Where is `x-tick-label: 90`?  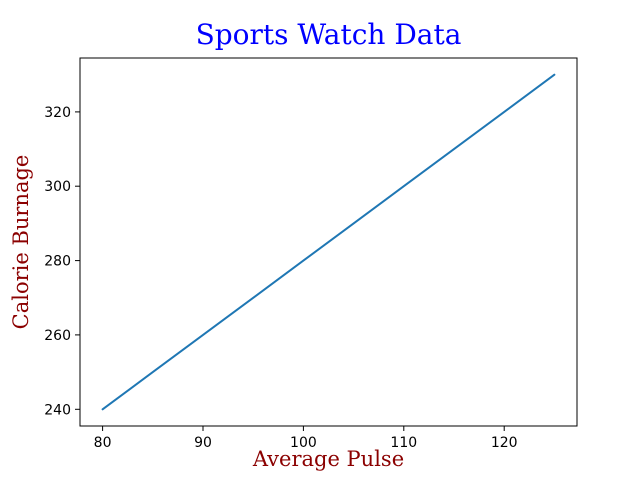
x-tick-label: 90 is located at coordinates (203, 443).